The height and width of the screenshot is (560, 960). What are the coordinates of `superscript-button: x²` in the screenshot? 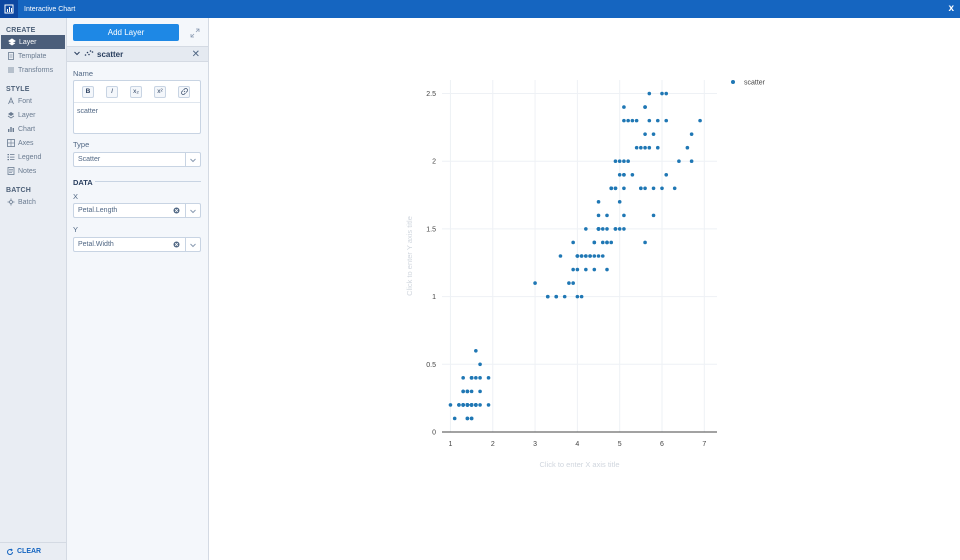 It's located at (160, 91).